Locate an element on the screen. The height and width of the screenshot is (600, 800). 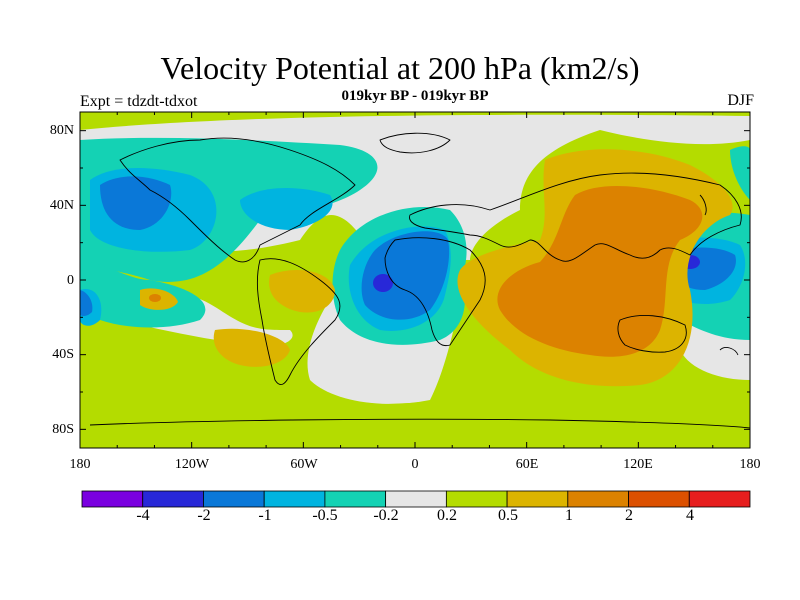
colorbar-label: 2 is located at coordinates (629, 515).